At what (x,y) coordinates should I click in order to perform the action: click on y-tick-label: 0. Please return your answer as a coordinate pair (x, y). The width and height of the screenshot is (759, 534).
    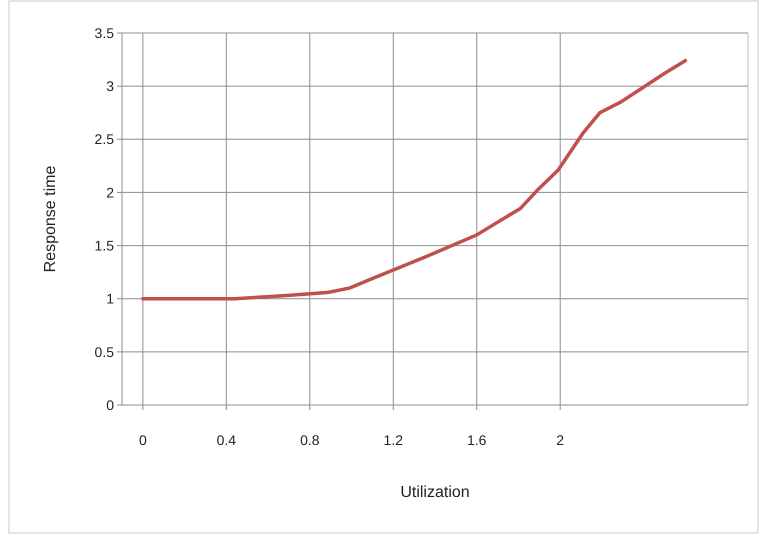
    Looking at the image, I should click on (110, 404).